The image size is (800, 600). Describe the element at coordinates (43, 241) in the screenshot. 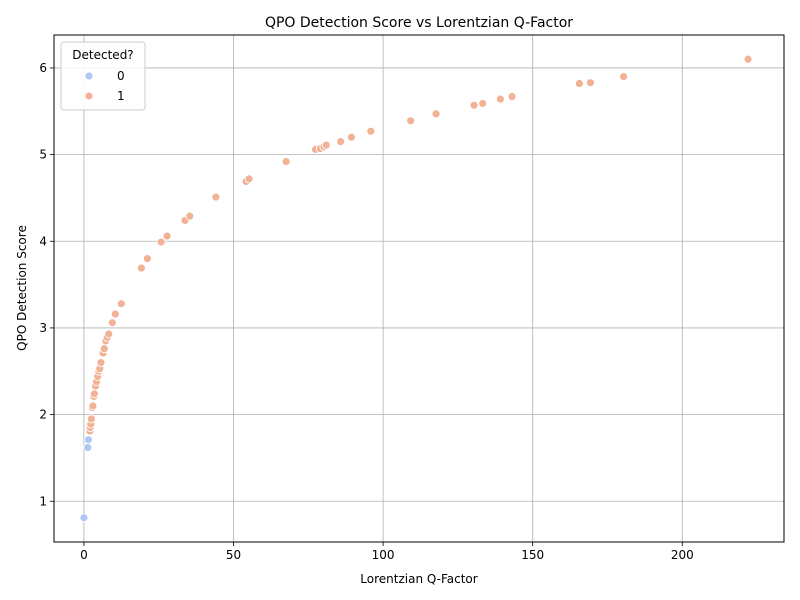

I see `y-tick-label: 4` at that location.